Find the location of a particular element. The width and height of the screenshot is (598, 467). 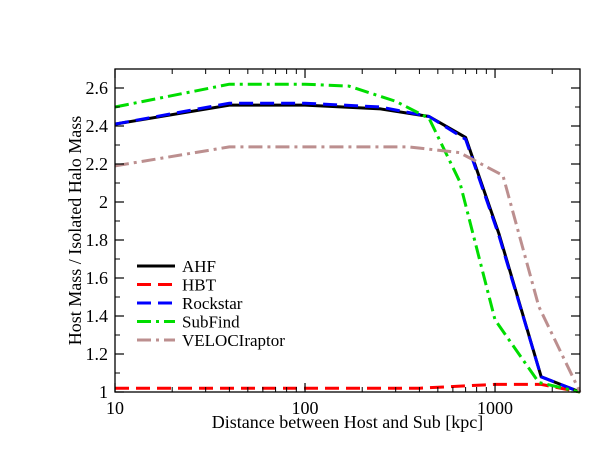

legend-label-hbt: HBT is located at coordinates (199, 285).